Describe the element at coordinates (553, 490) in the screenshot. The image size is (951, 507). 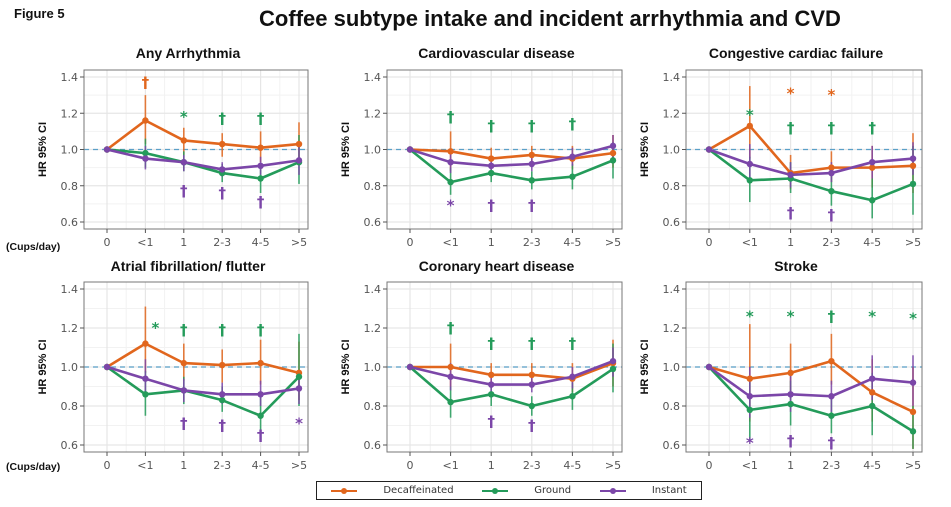
I see `legend-label-ground: Ground` at that location.